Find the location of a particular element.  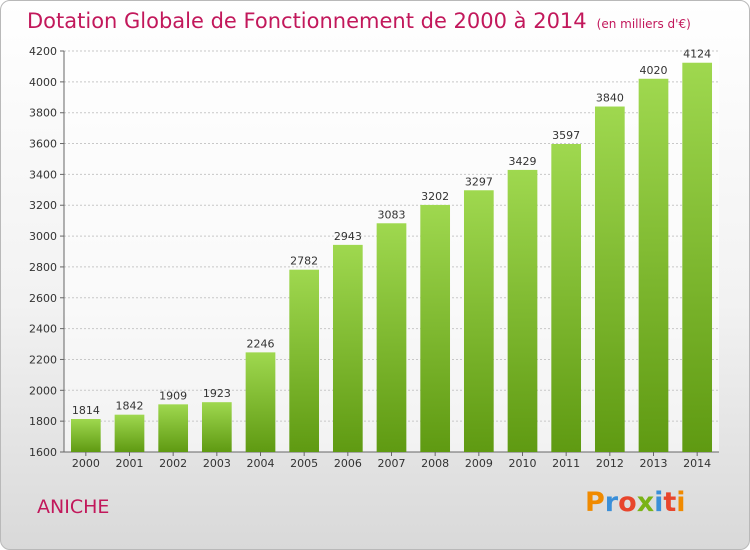

chart-subtitle: (en milliers d'€) is located at coordinates (643, 24).